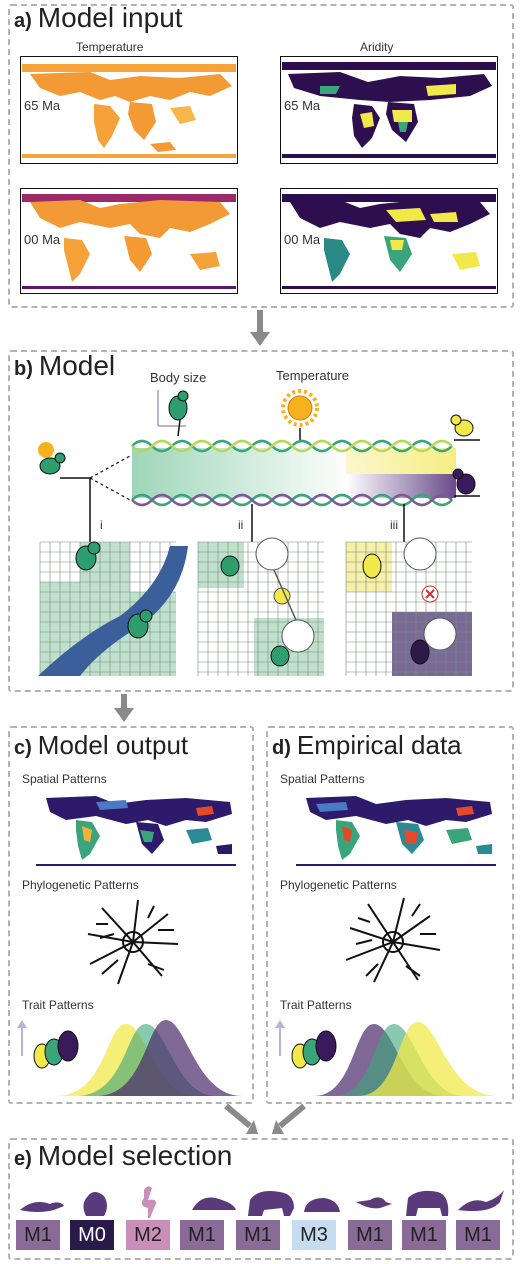  I want to click on hummingbird-icon, so click(374, 1203).